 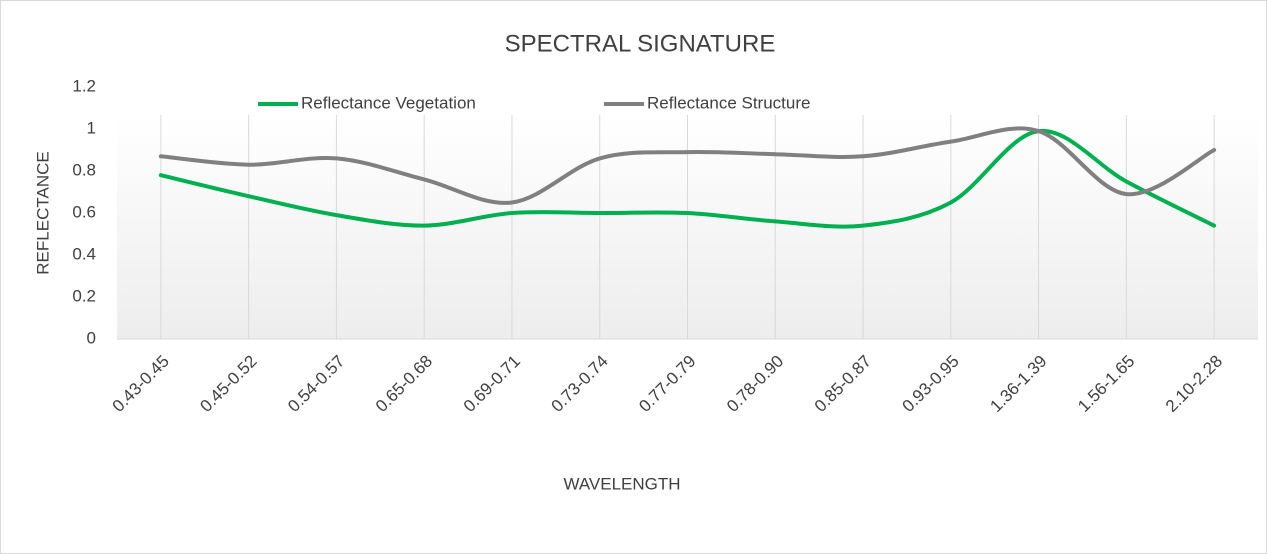 I want to click on y-tick-label: 1.2, so click(x=84, y=85).